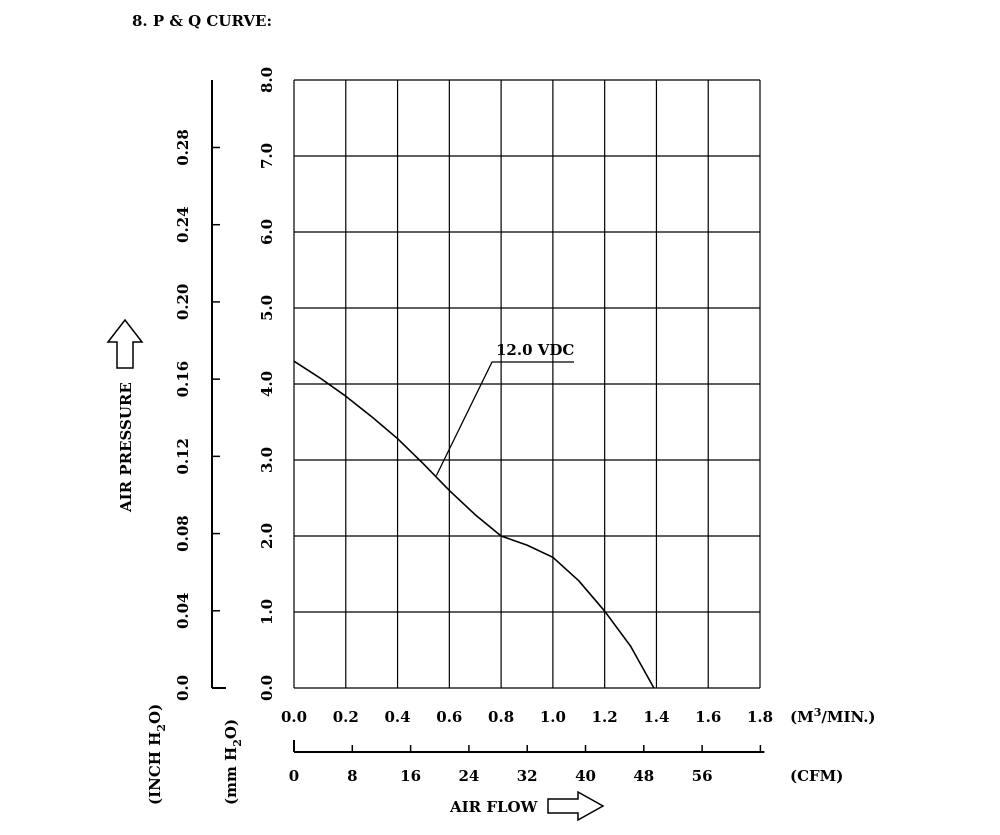 This screenshot has height=835, width=1000. What do you see at coordinates (848, 717) in the screenshot?
I see `x-unit-tail: /MIN.)` at bounding box center [848, 717].